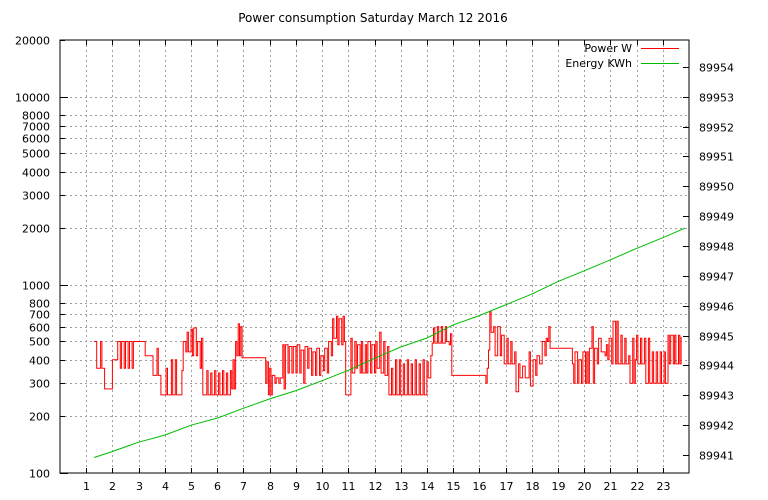 The width and height of the screenshot is (768, 500). What do you see at coordinates (36, 116) in the screenshot?
I see `y-left-tick-label: 8000` at bounding box center [36, 116].